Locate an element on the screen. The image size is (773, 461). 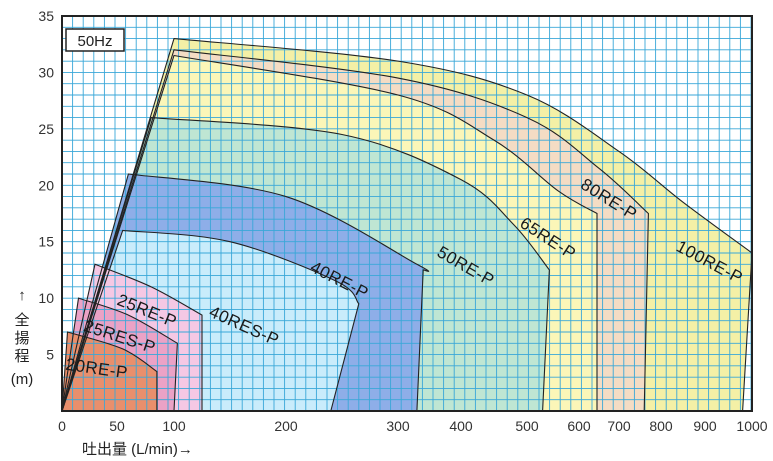
x-tick-label-900: 900 is located at coordinates (705, 426).